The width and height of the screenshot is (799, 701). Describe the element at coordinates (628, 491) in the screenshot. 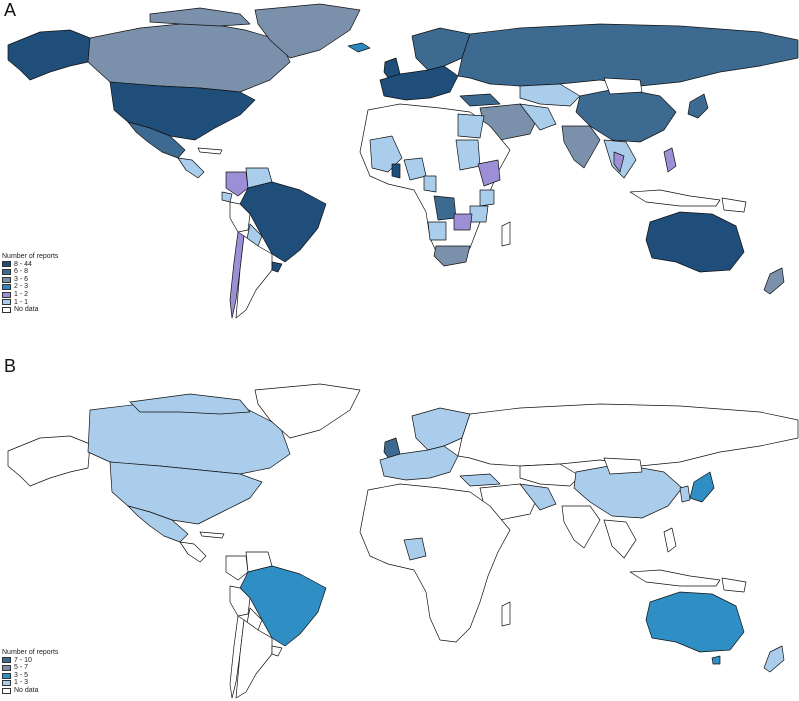

I see `region-china` at that location.